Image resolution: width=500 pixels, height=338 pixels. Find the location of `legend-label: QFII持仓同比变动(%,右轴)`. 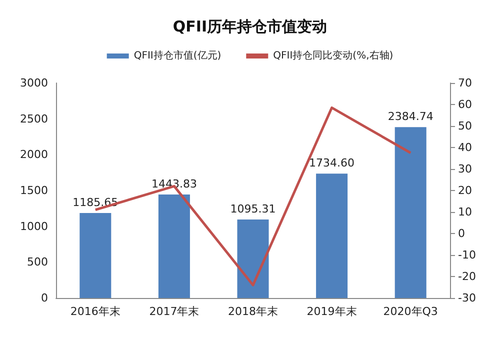

legend-label: QFII持仓同比变动(%,右轴) is located at coordinates (333, 56).